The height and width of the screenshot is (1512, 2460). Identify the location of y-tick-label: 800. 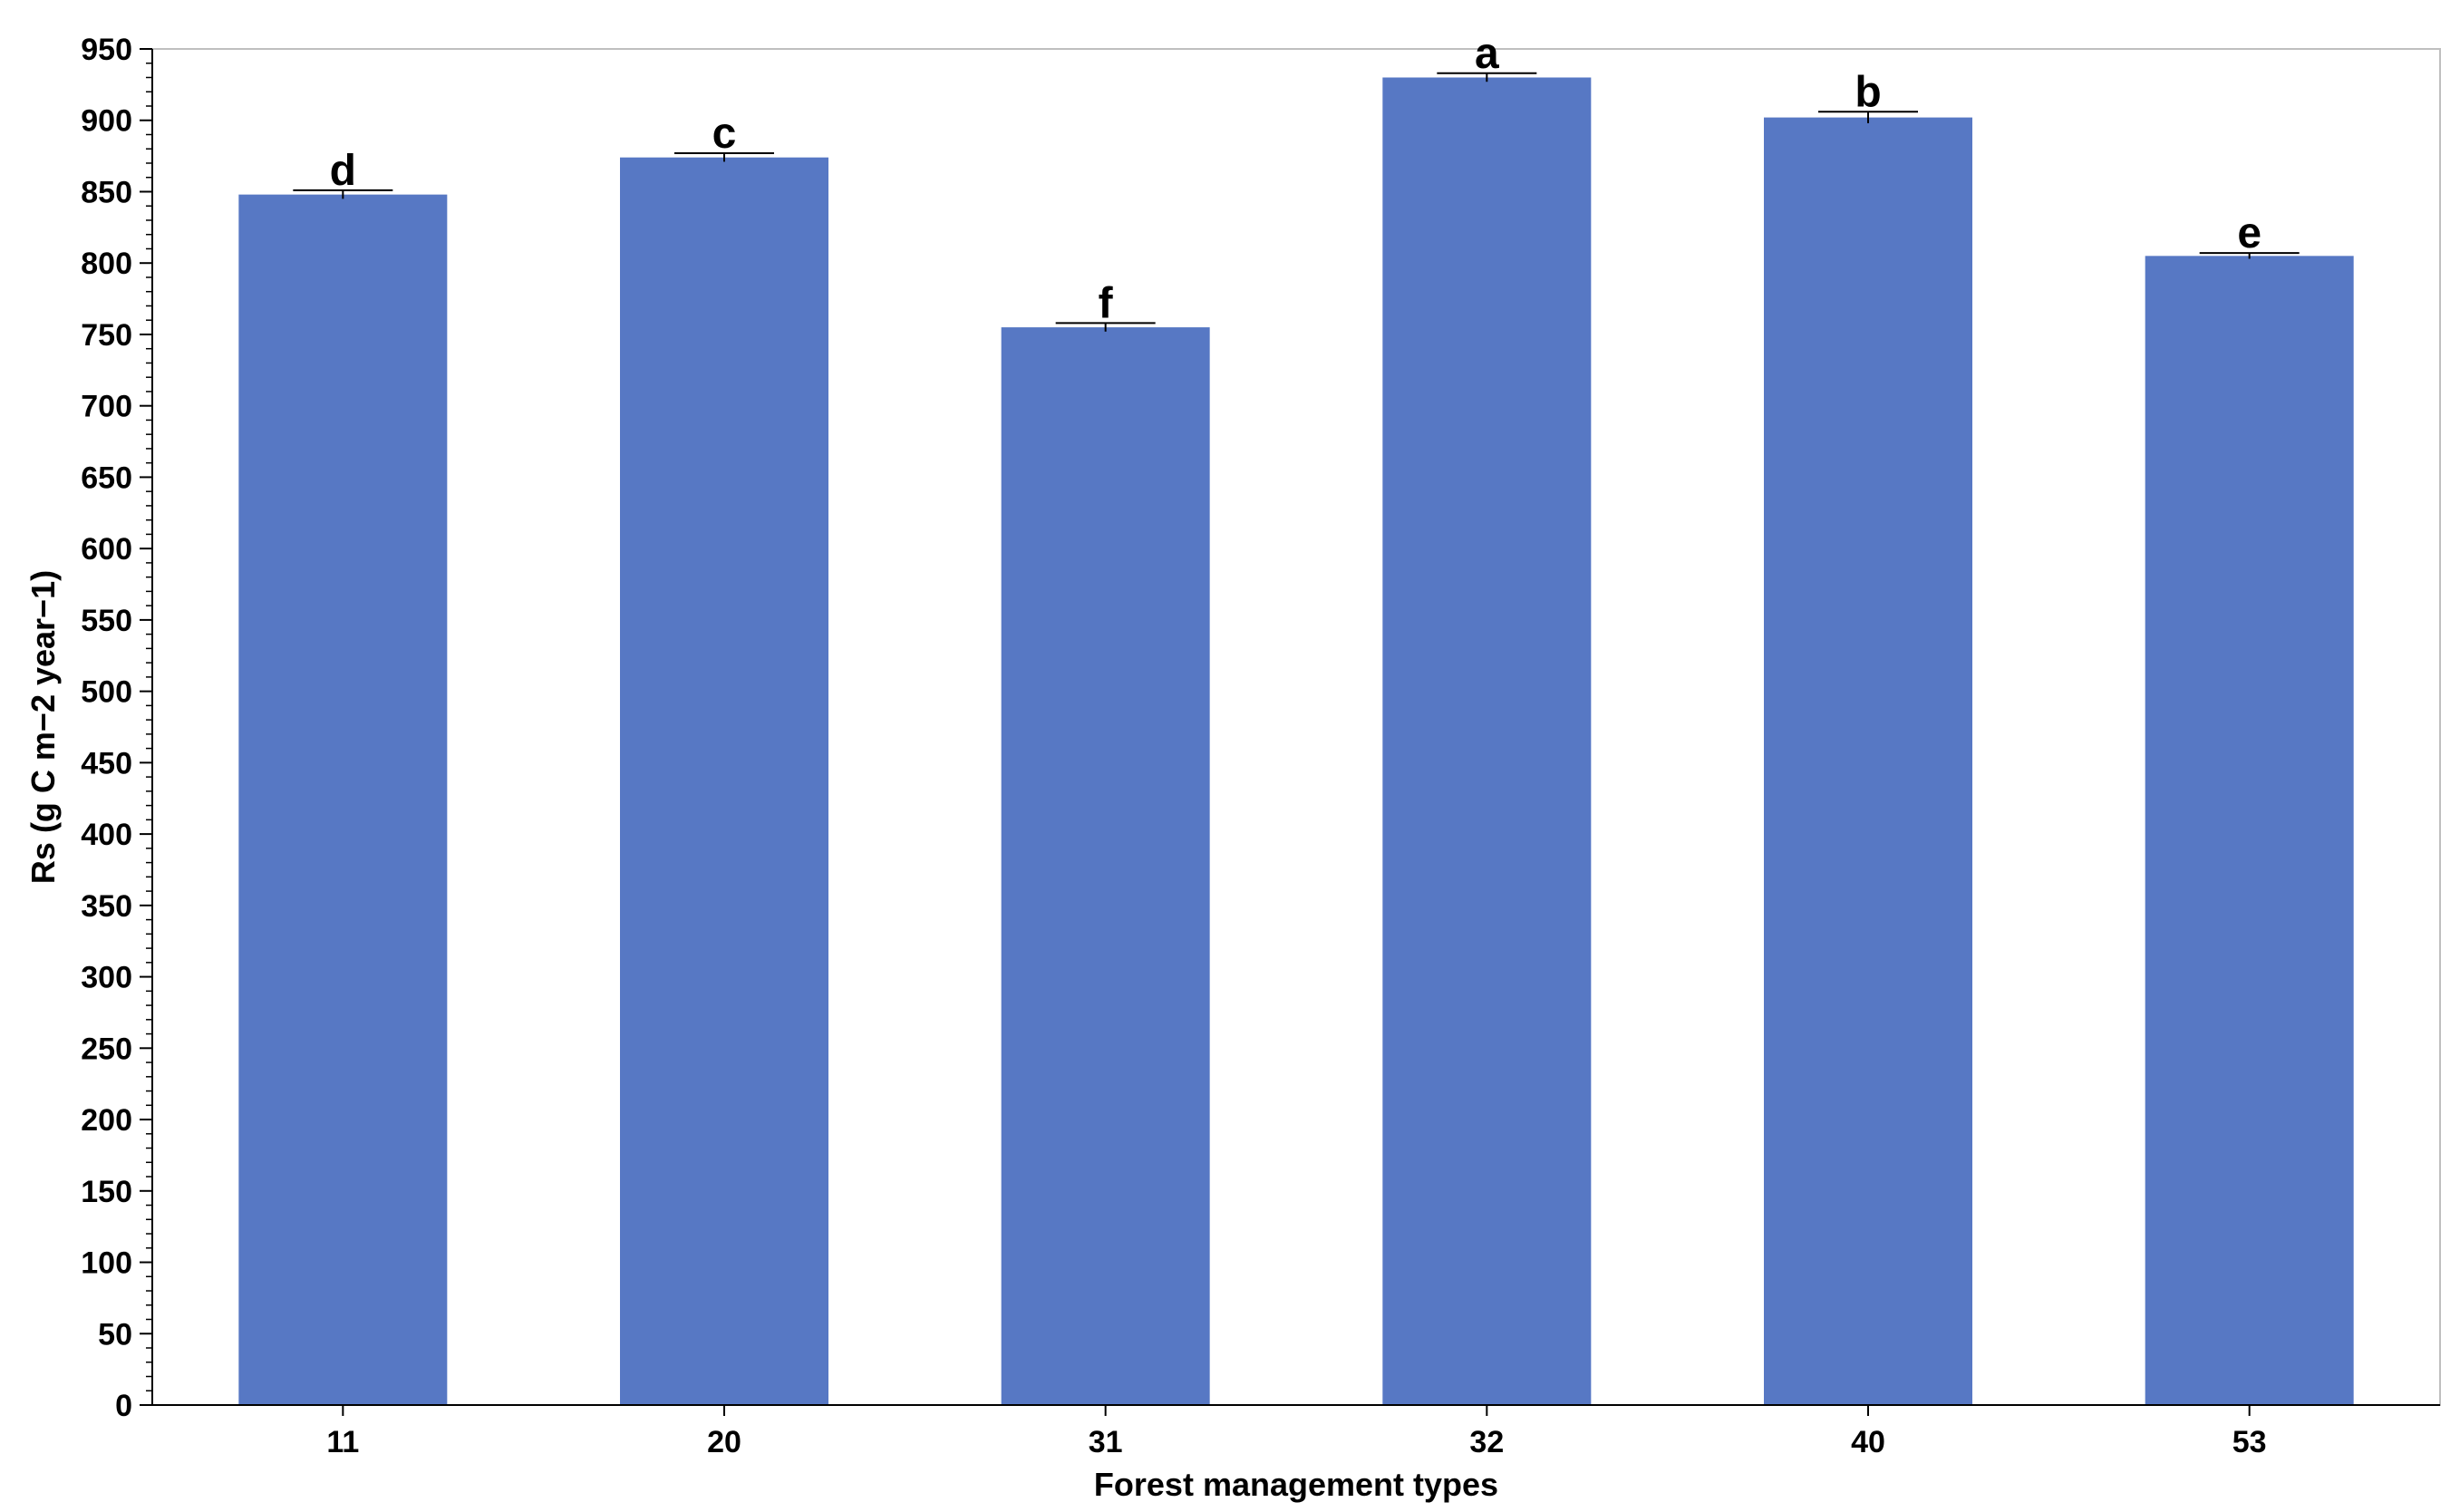
(106, 264).